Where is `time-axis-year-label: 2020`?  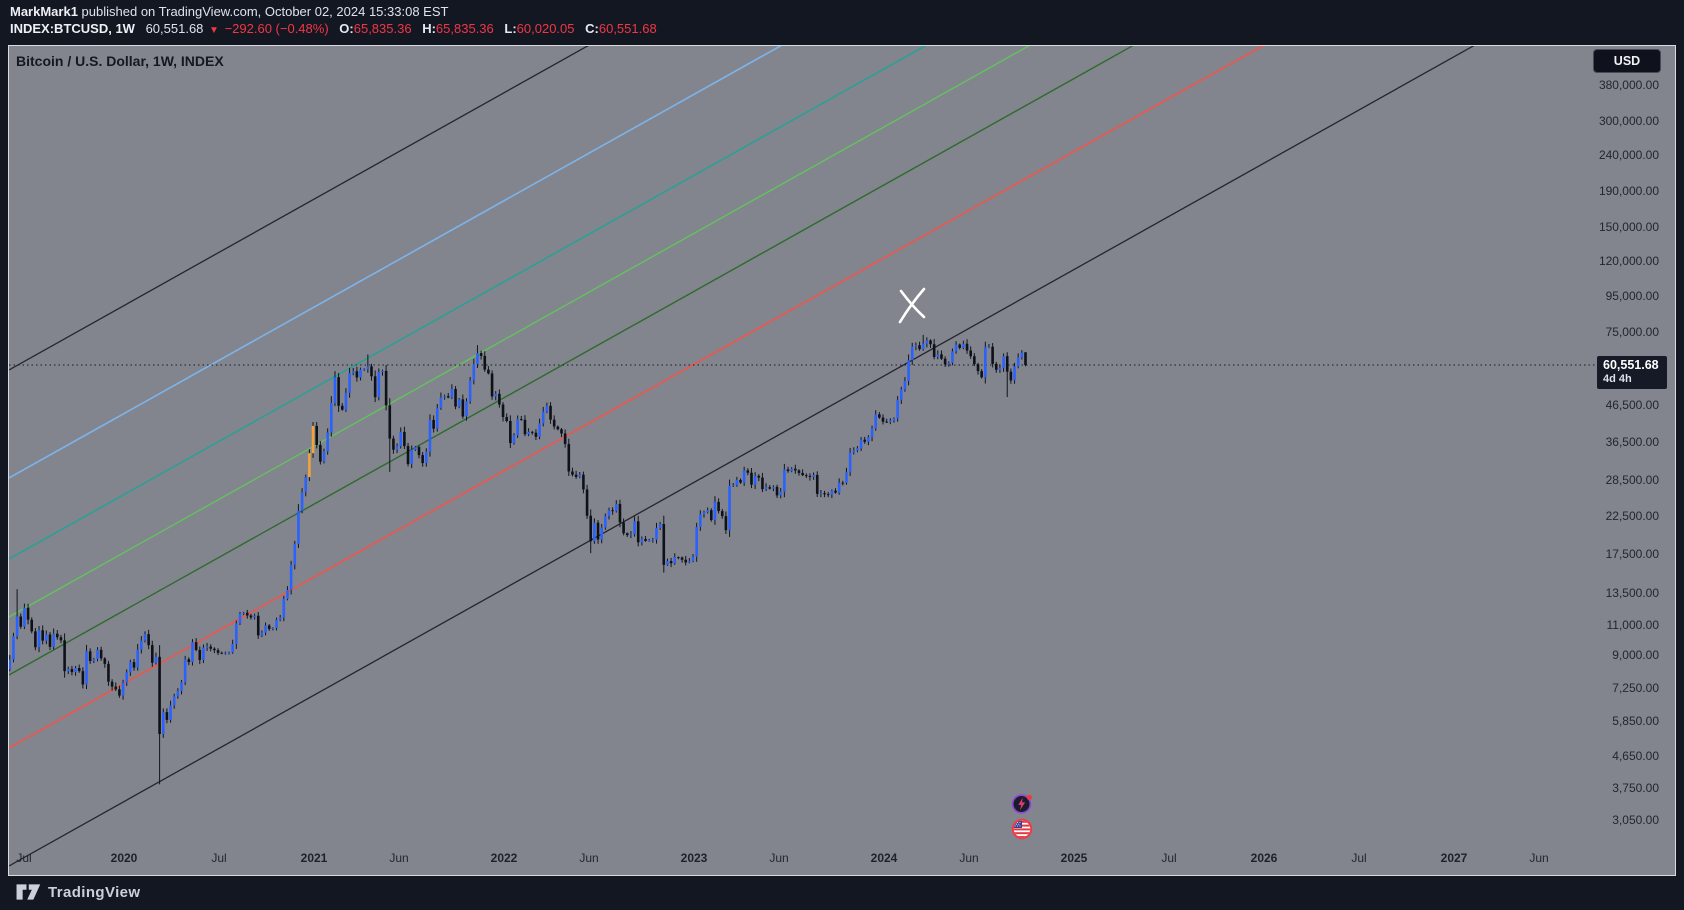
time-axis-year-label: 2020 is located at coordinates (124, 858).